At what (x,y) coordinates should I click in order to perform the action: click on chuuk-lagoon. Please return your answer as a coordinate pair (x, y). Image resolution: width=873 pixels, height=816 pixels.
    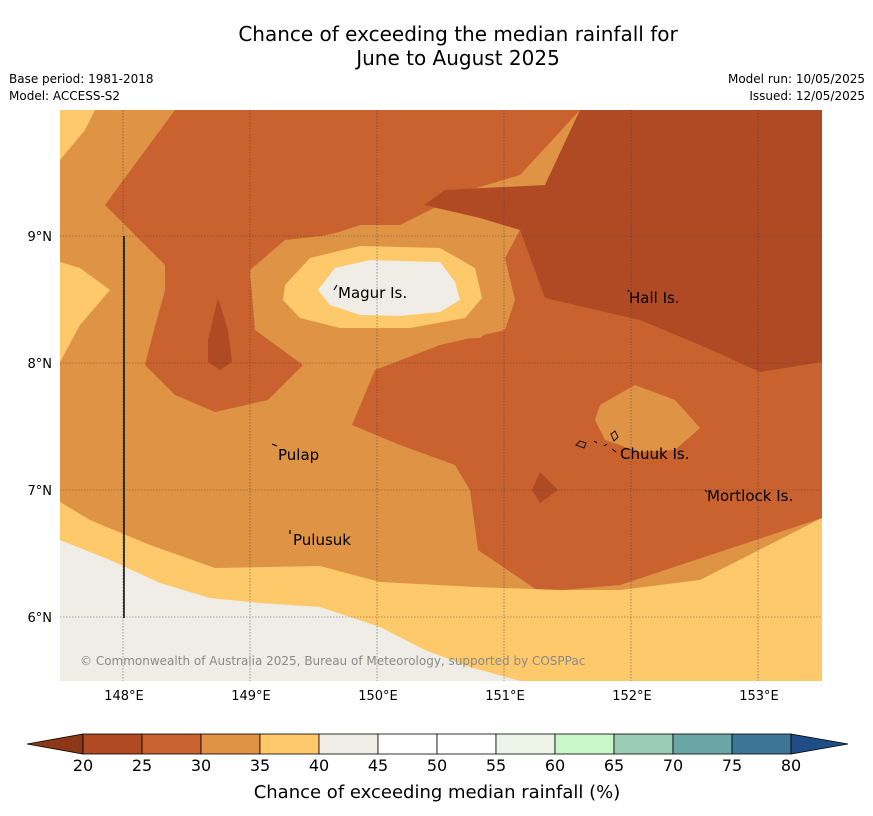
    Looking at the image, I should click on (597, 441).